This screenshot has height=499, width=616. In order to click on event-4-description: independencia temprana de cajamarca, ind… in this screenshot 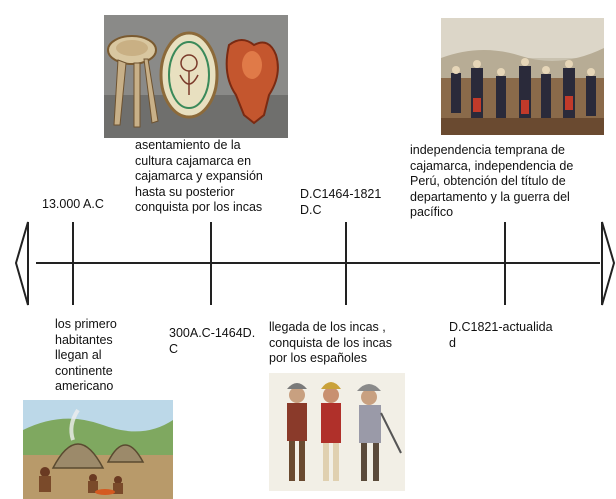, I will do `click(492, 181)`.